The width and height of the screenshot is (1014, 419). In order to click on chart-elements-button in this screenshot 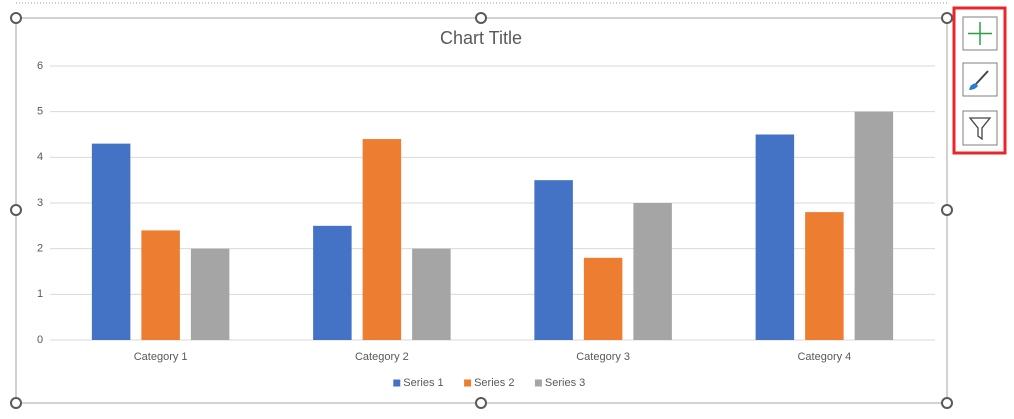, I will do `click(980, 33)`.